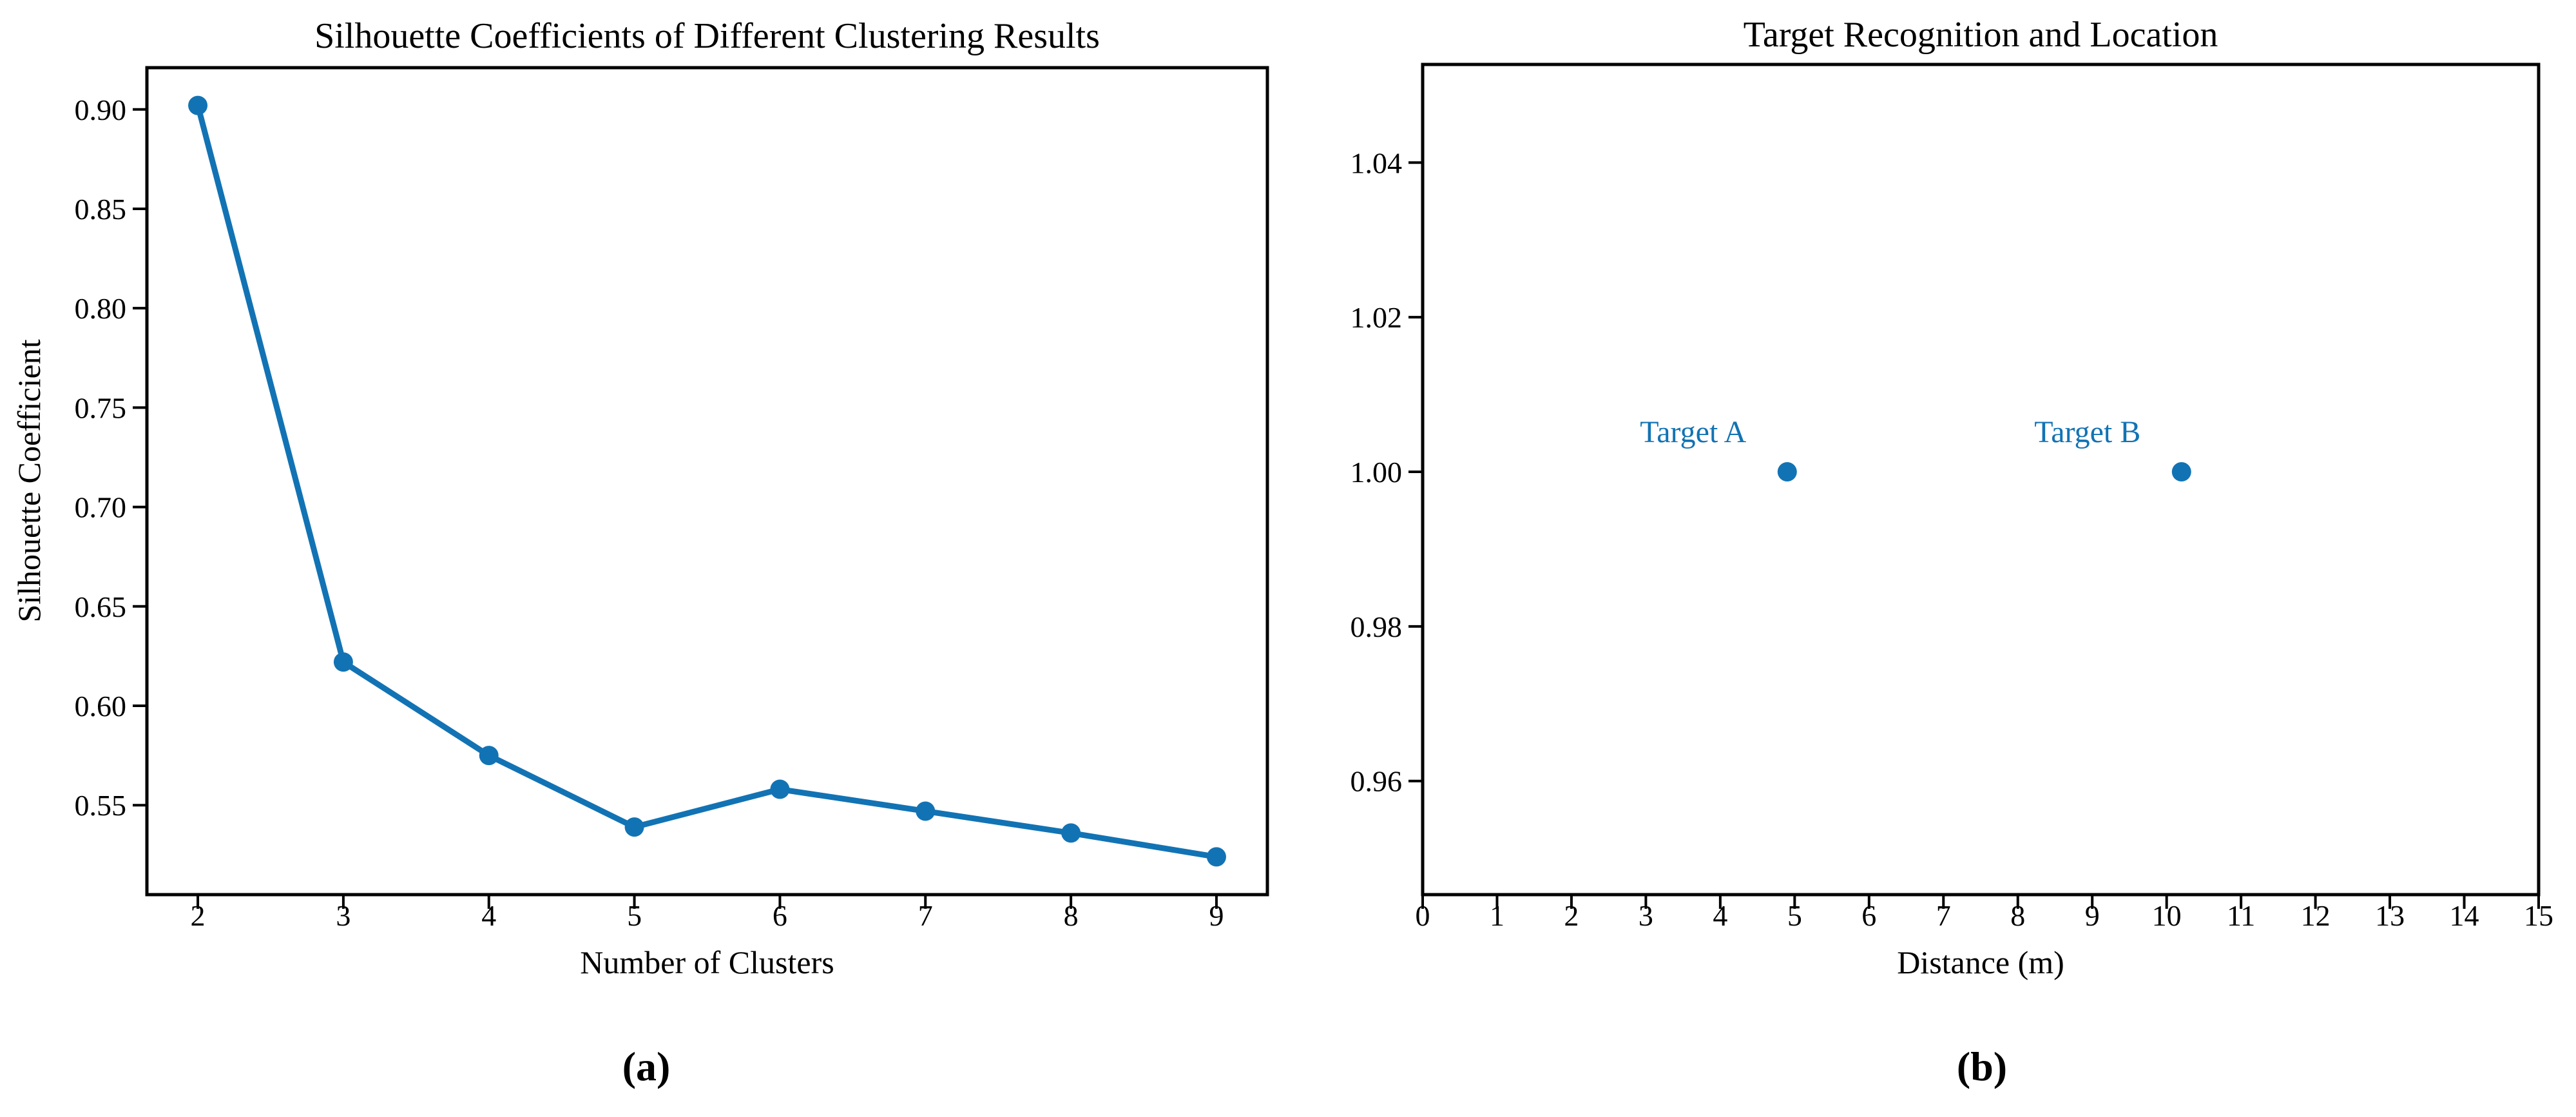 The height and width of the screenshot is (1117, 2576). What do you see at coordinates (1377, 317) in the screenshot?
I see `y-tick-label: 1.02` at bounding box center [1377, 317].